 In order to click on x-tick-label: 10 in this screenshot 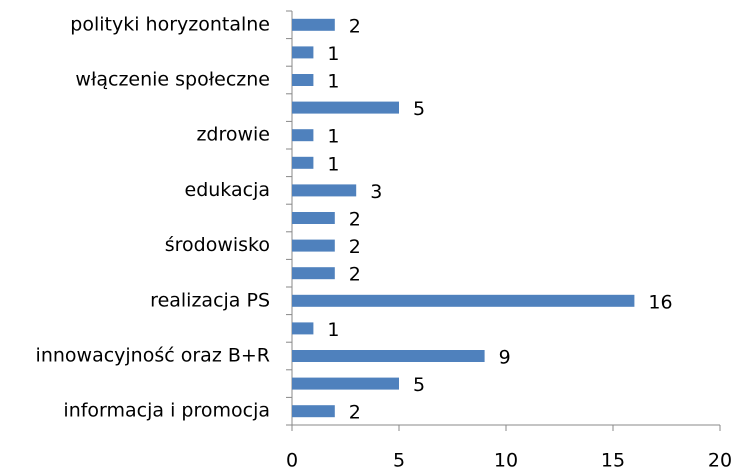, I will do `click(506, 459)`.